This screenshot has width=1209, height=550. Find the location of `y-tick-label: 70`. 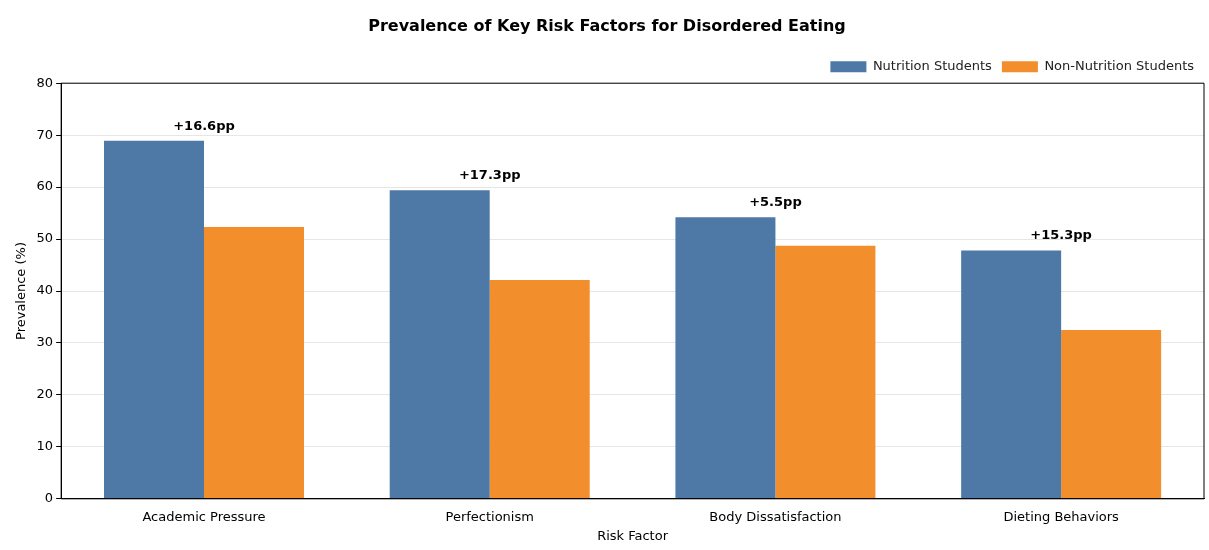

y-tick-label: 70 is located at coordinates (45, 134).